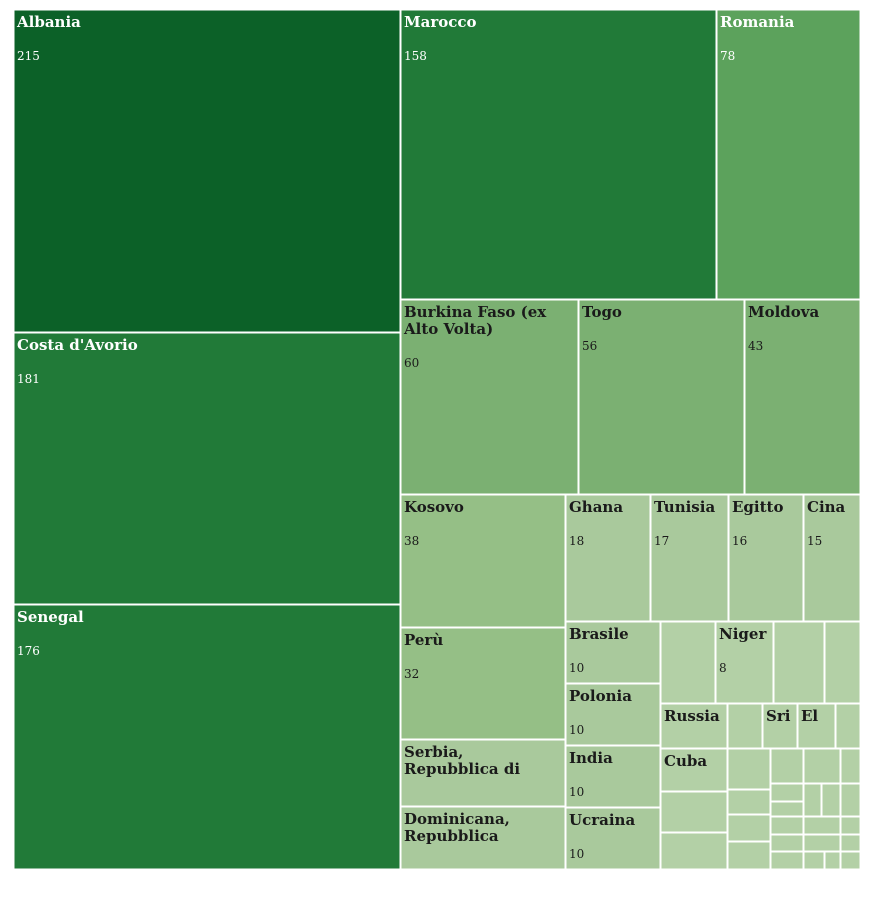 The image size is (869, 900). I want to click on tile-label-peru: Perù, so click(423, 640).